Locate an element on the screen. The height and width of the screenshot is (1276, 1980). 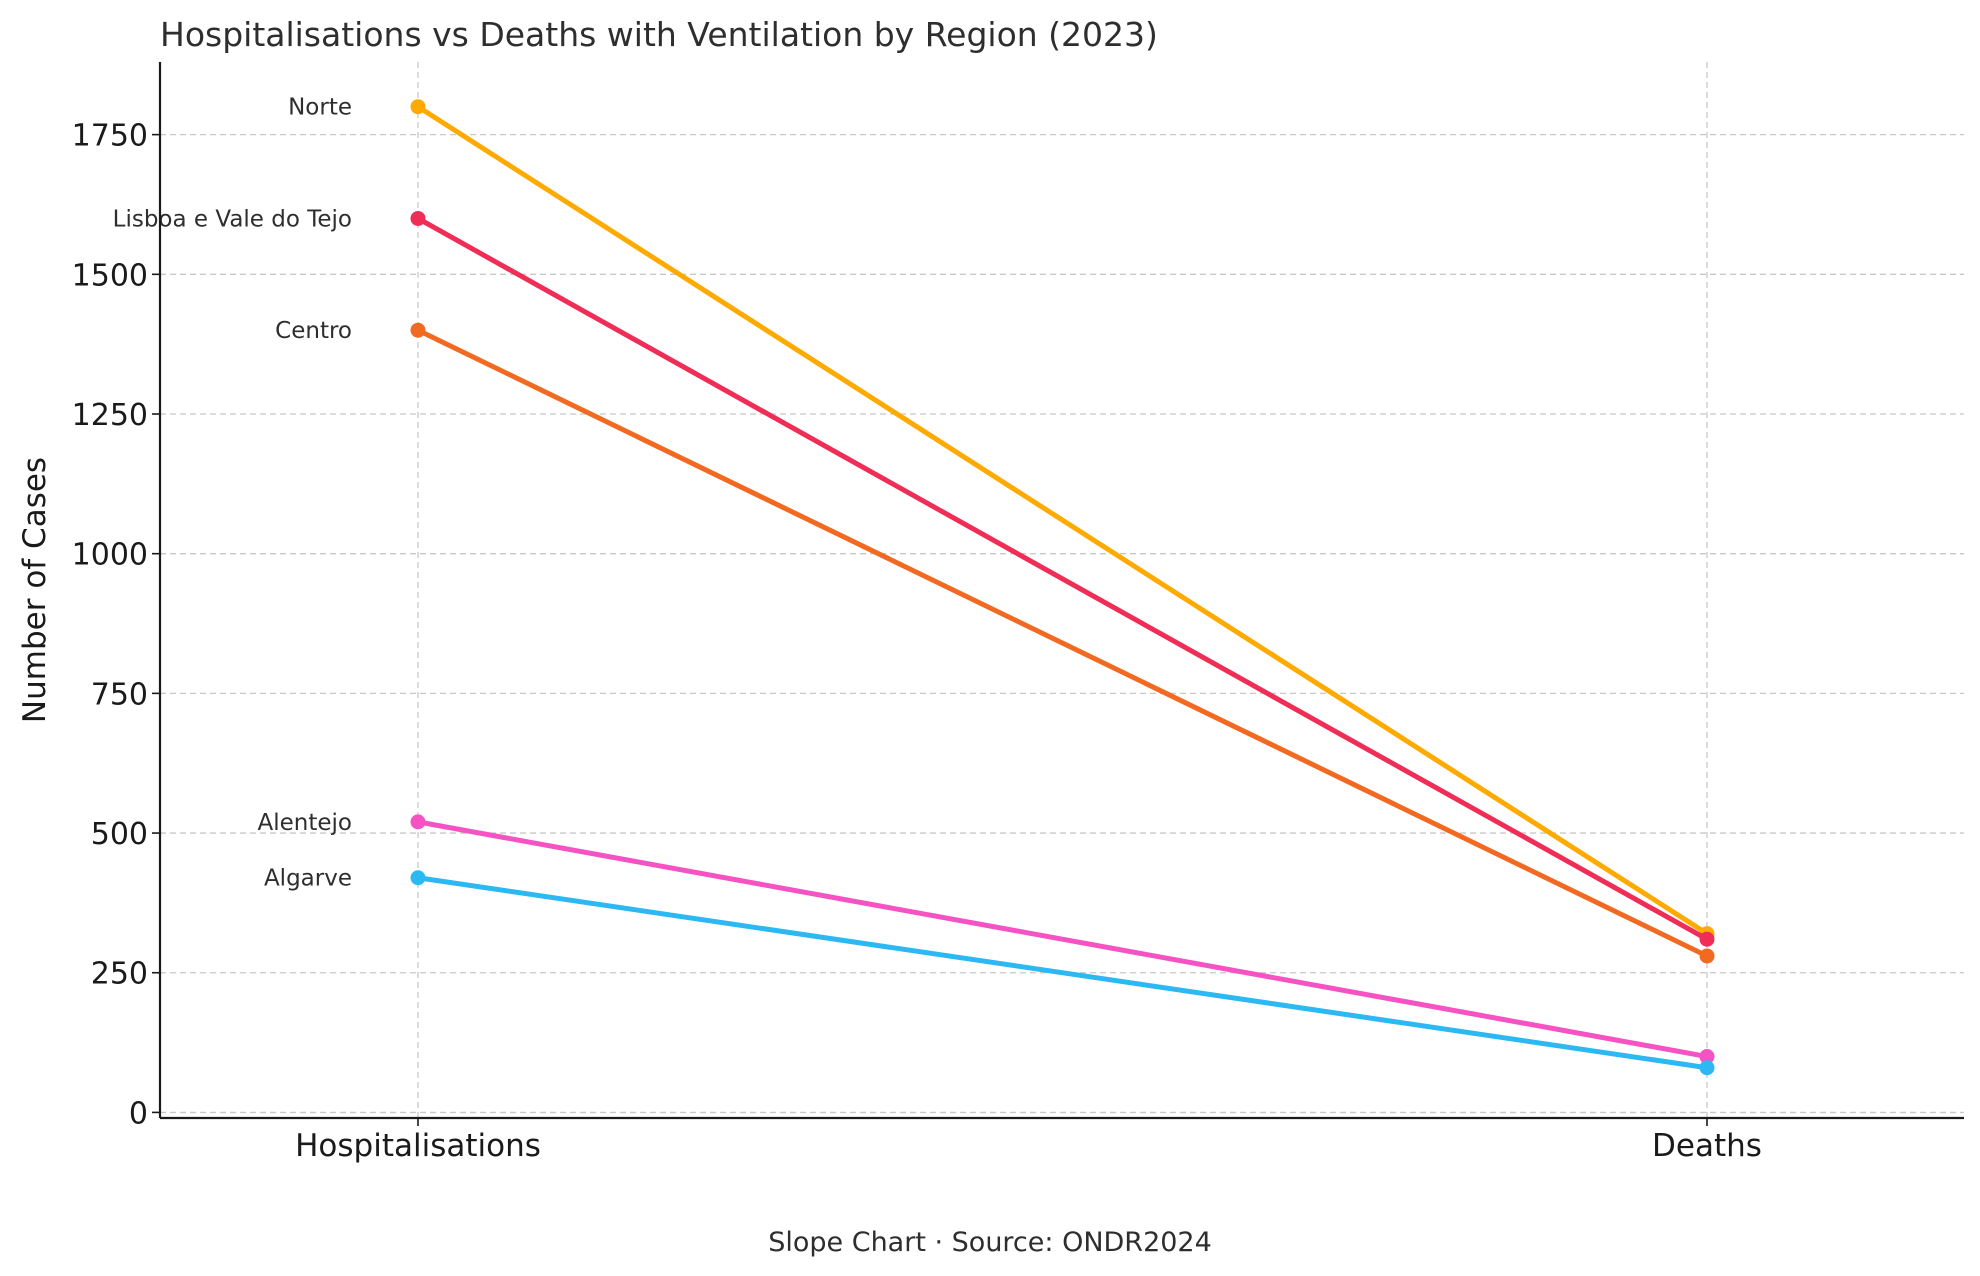
y-tick-label: 1000 is located at coordinates (110, 555).